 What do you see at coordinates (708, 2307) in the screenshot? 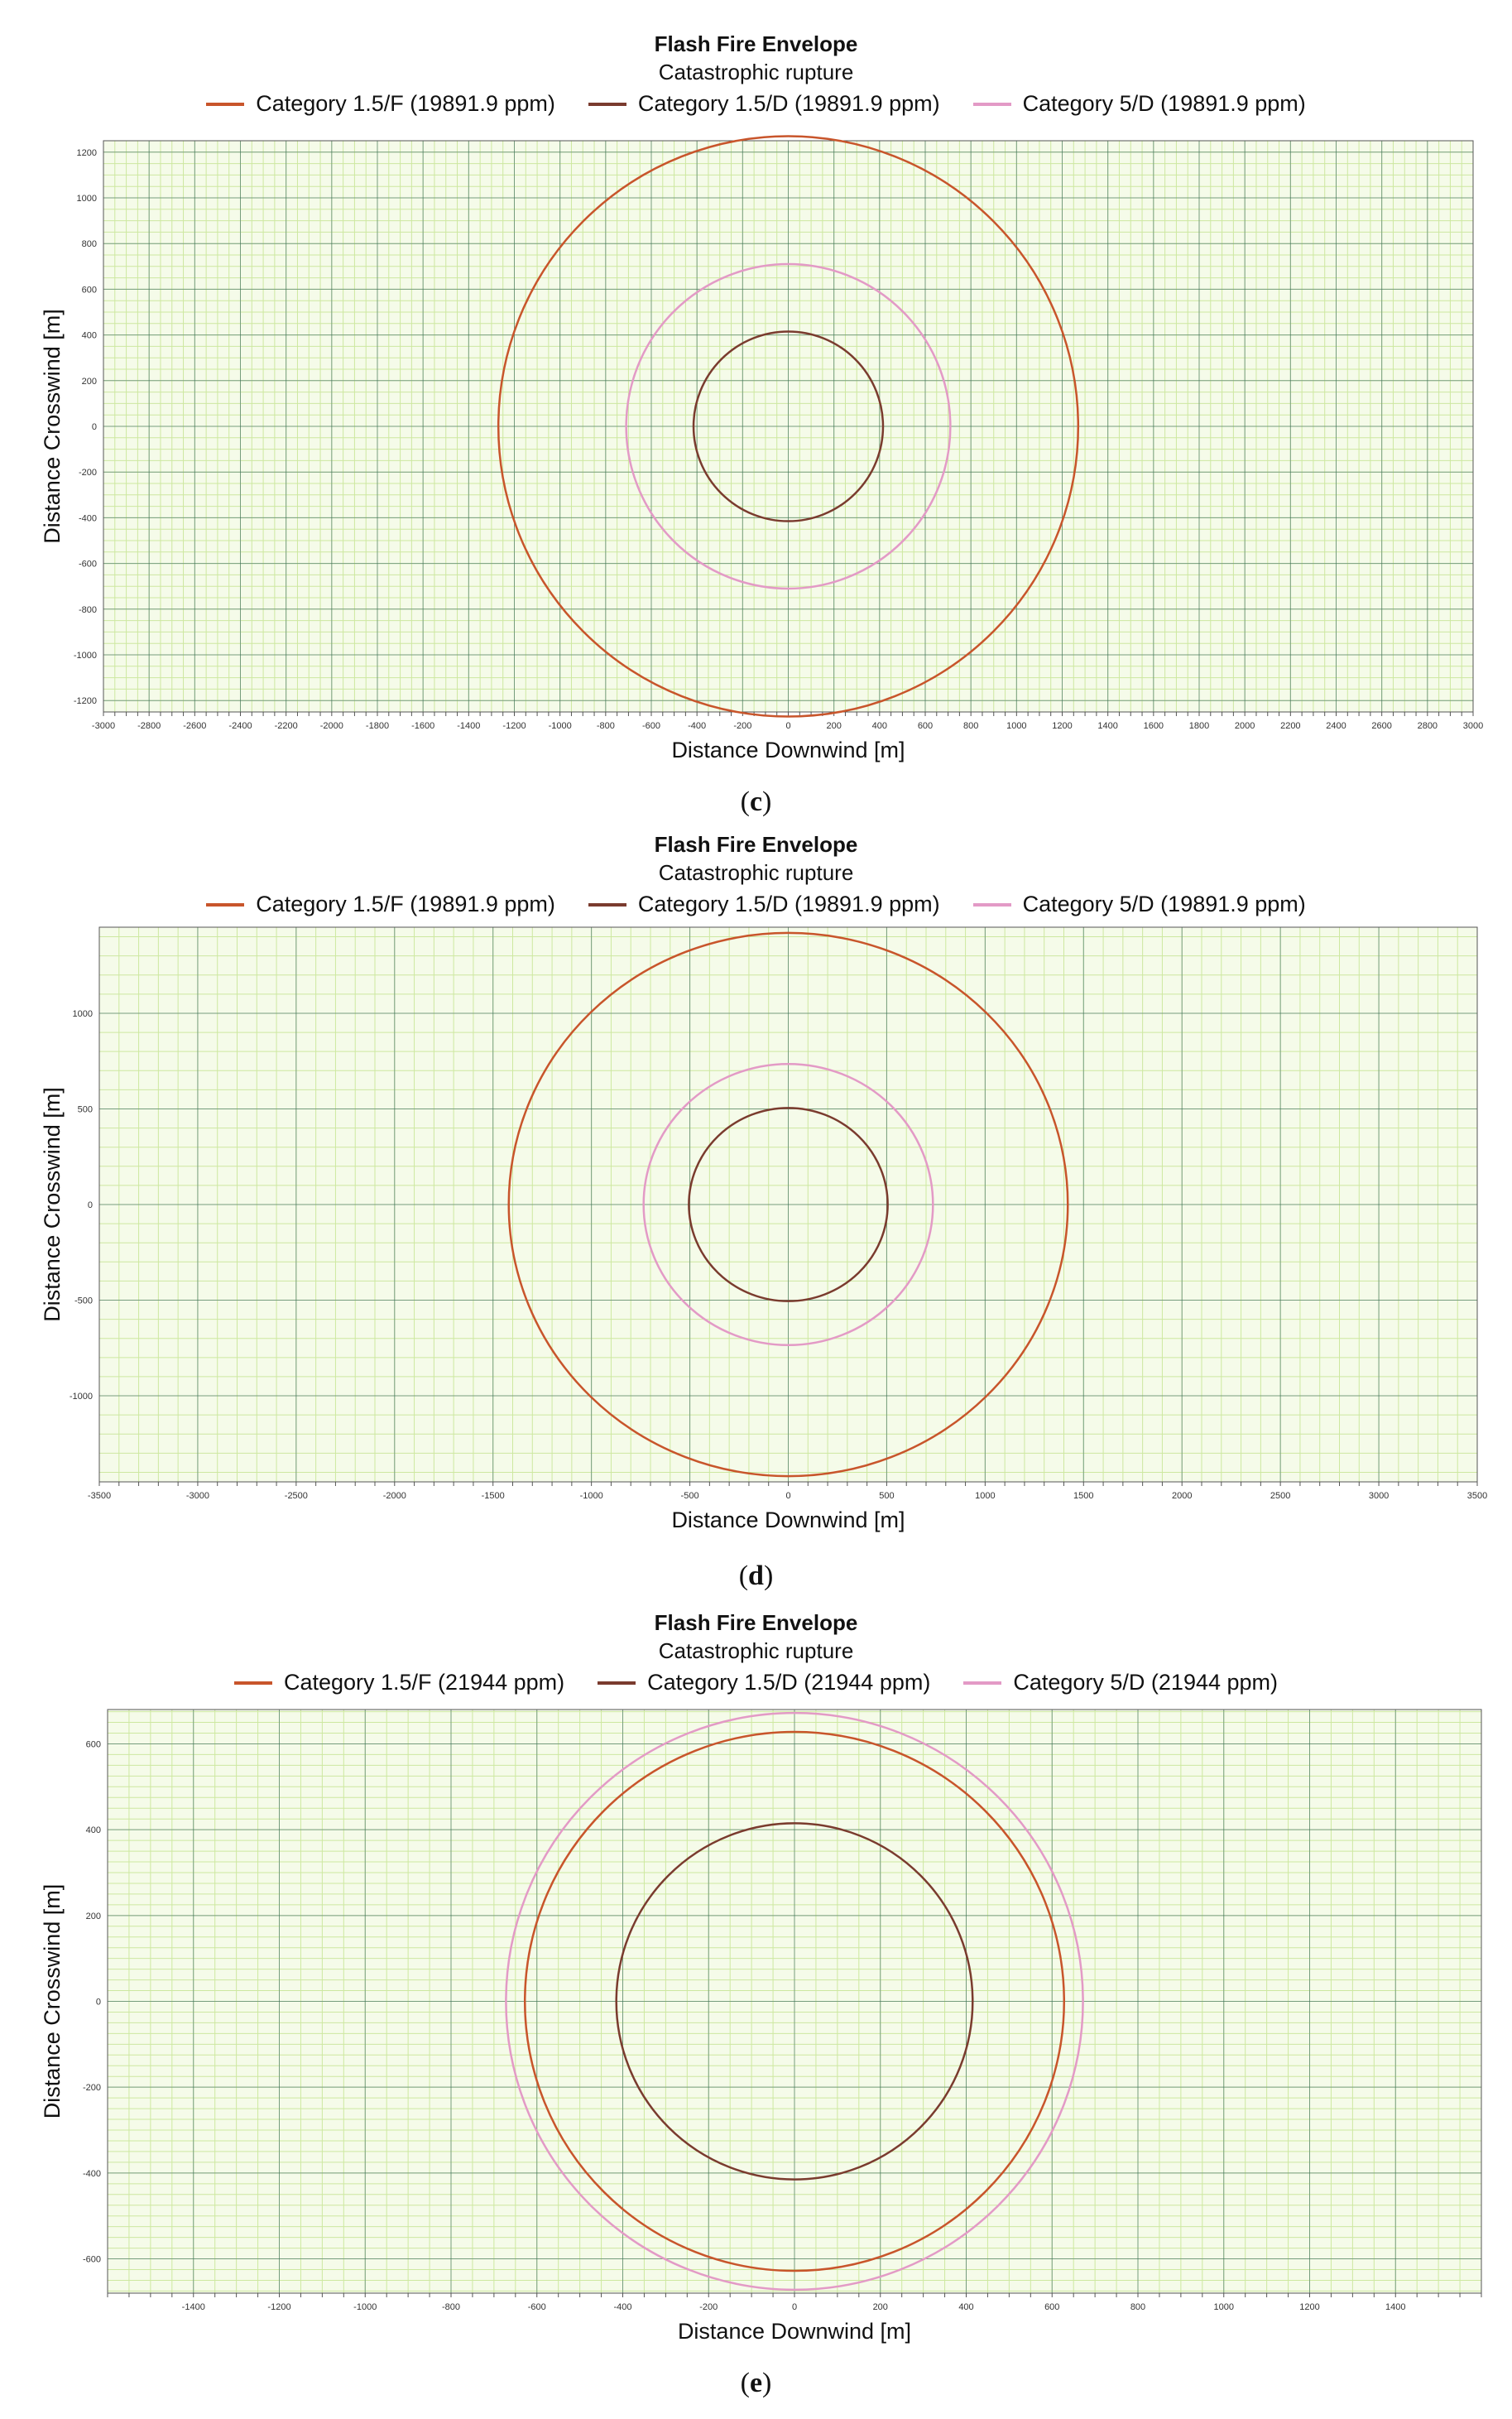
I see `x-tick-label: -200` at bounding box center [708, 2307].